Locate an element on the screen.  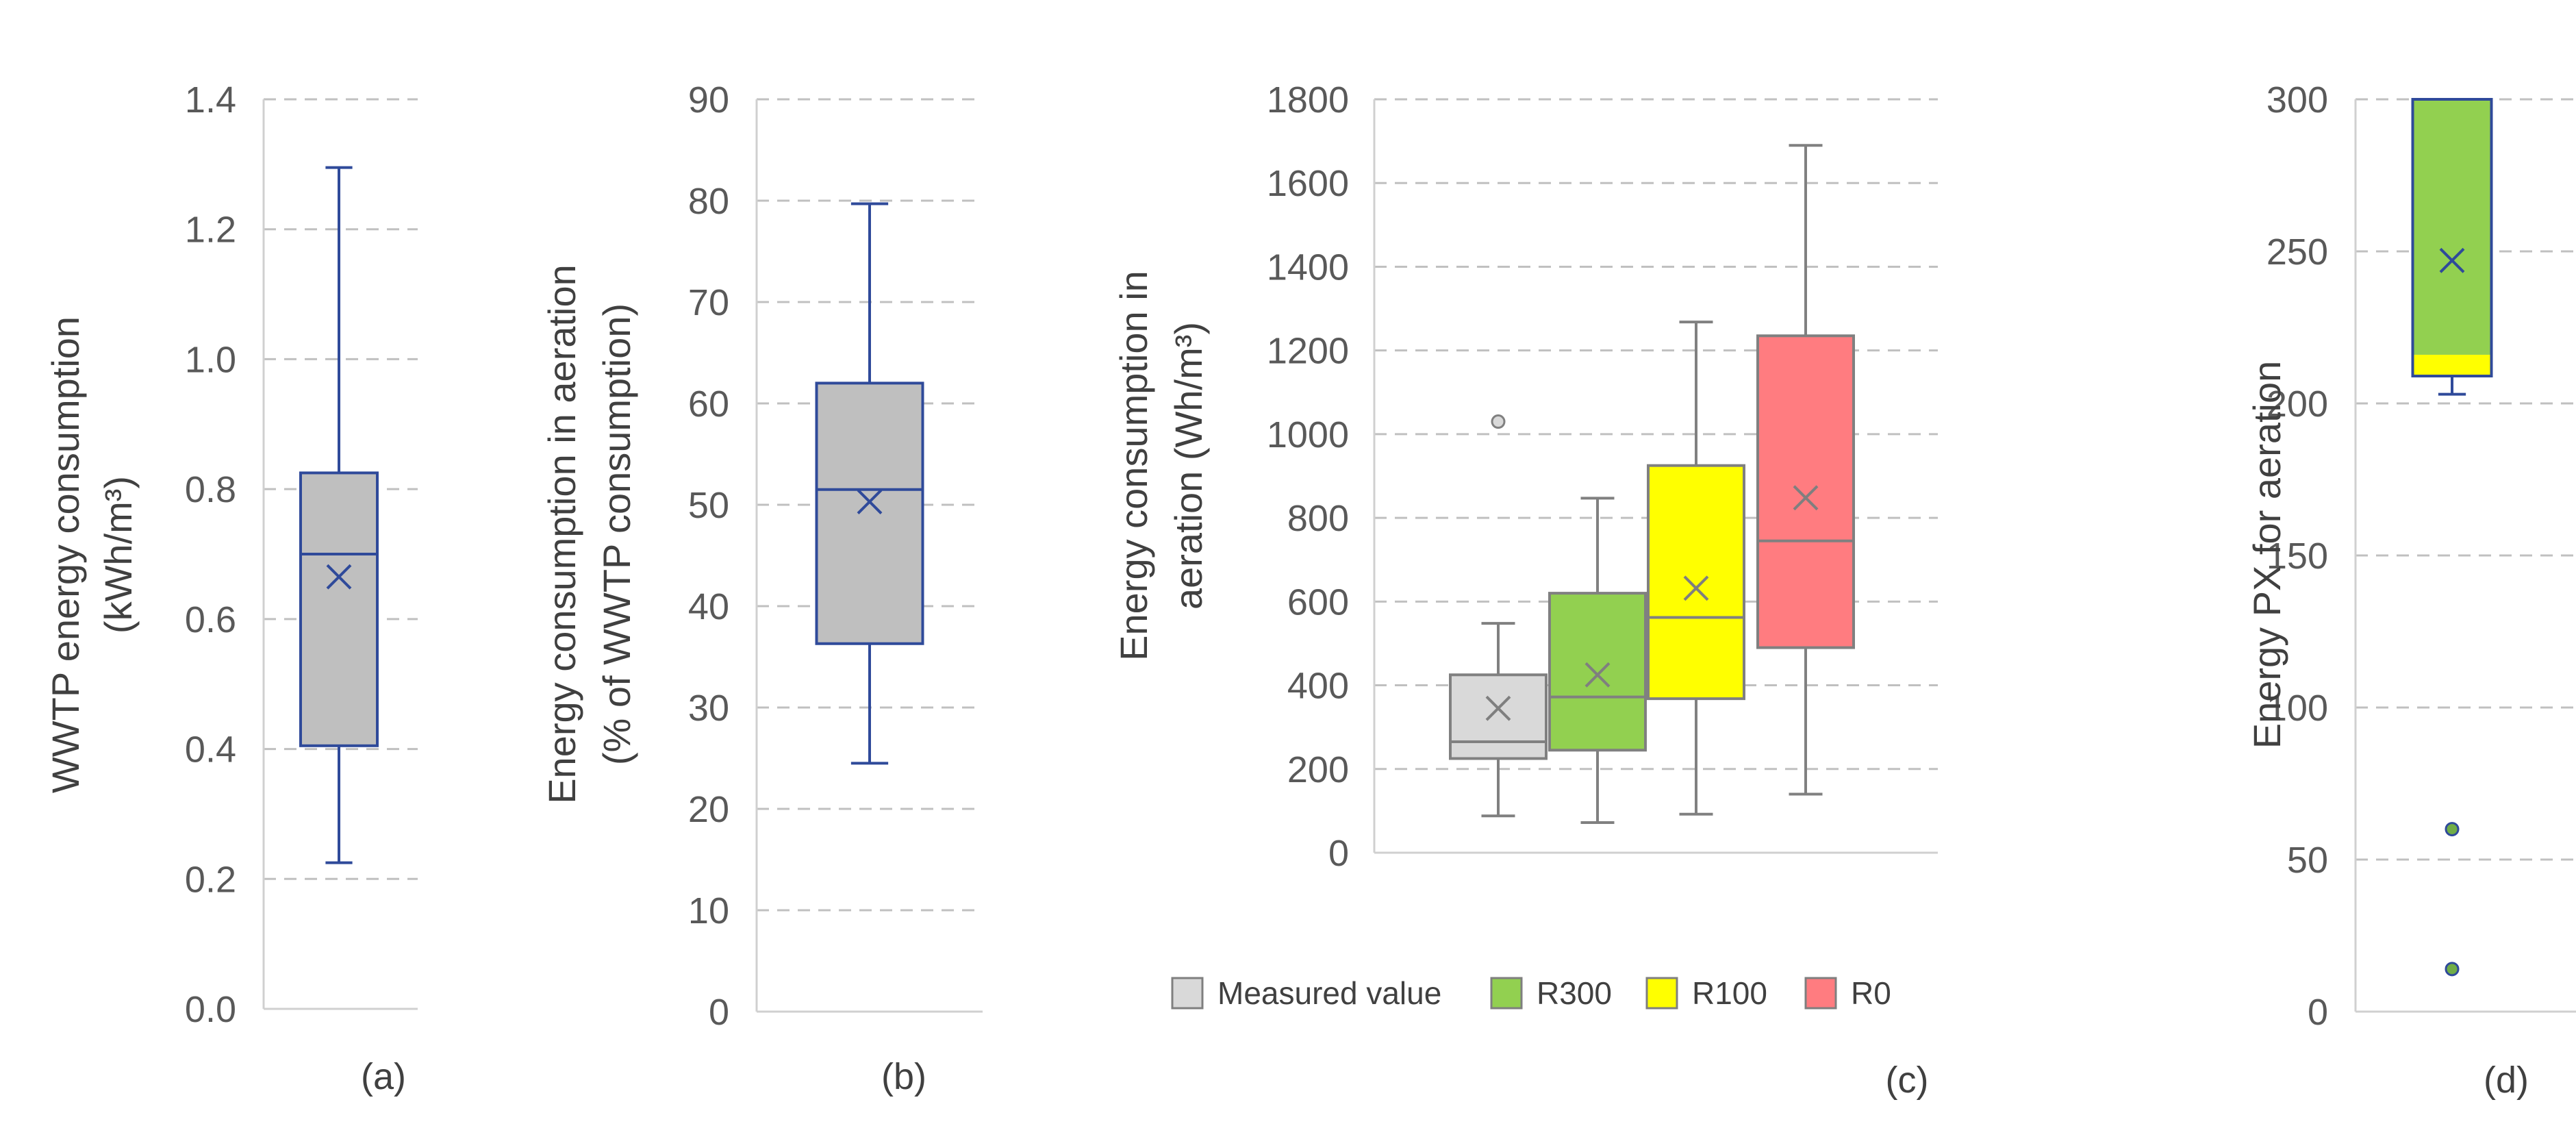
y-axis-title: Energy PX for aeration is located at coordinates (2266, 555).